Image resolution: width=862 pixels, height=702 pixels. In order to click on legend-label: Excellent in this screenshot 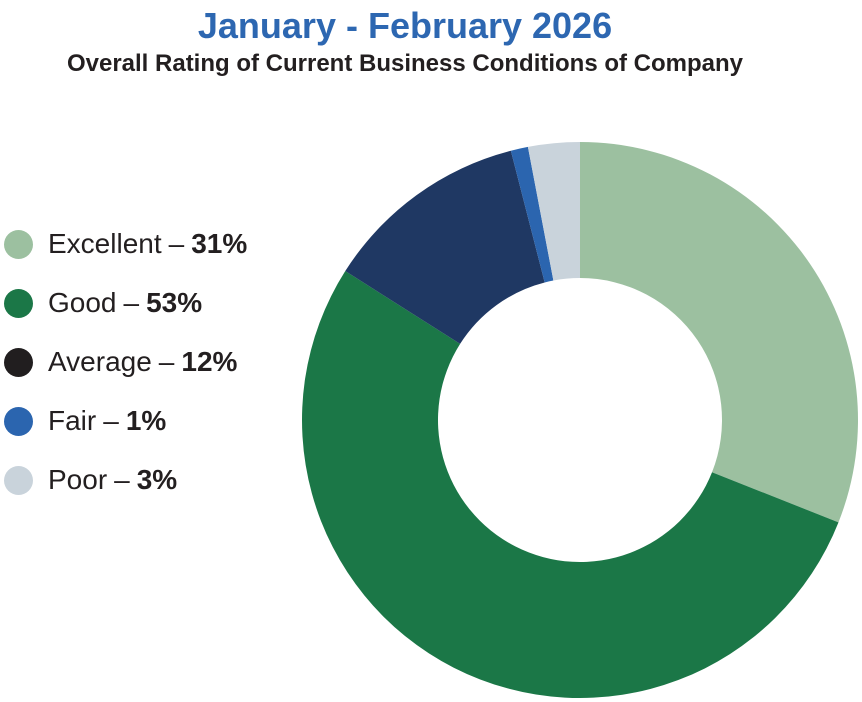, I will do `click(105, 243)`.